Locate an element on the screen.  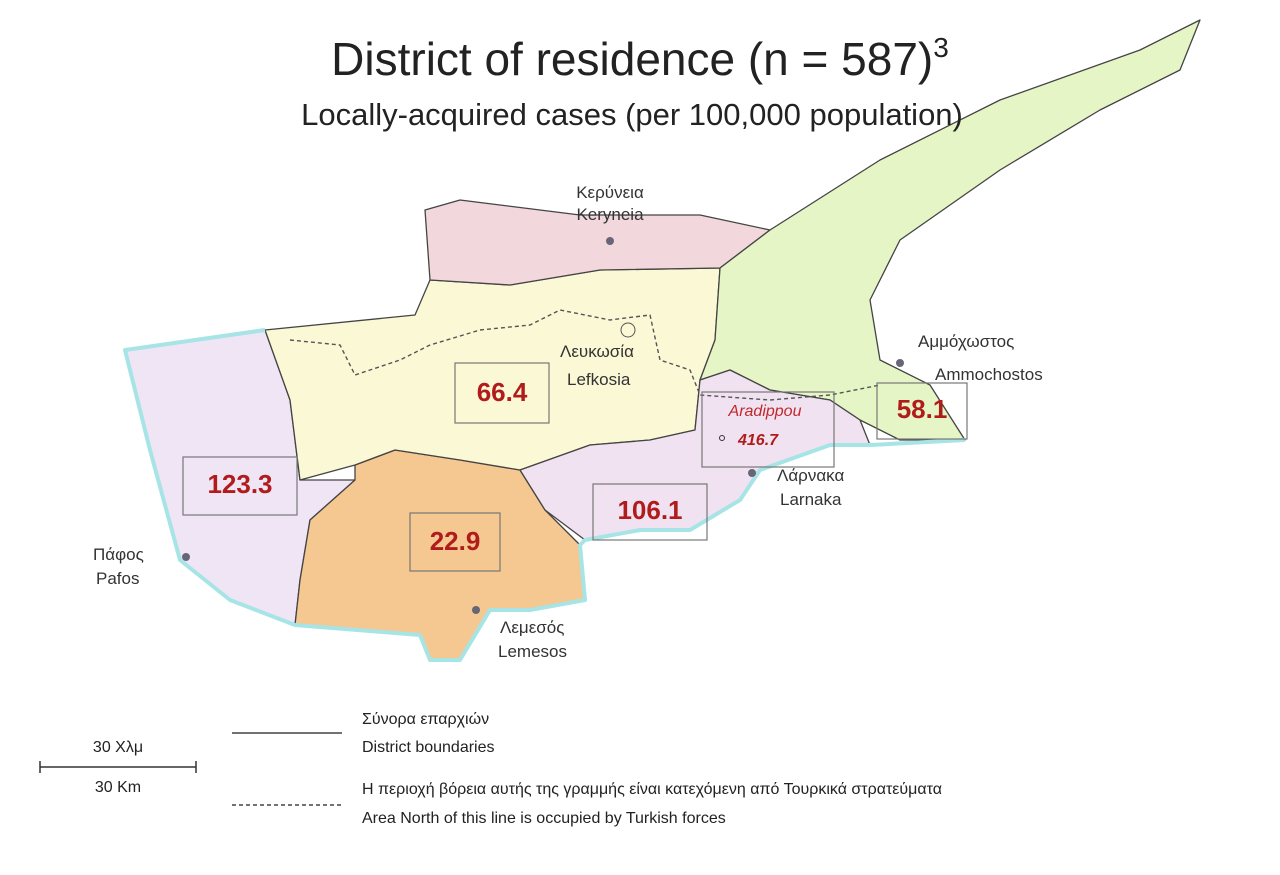
place-english: Larnaka is located at coordinates (811, 499).